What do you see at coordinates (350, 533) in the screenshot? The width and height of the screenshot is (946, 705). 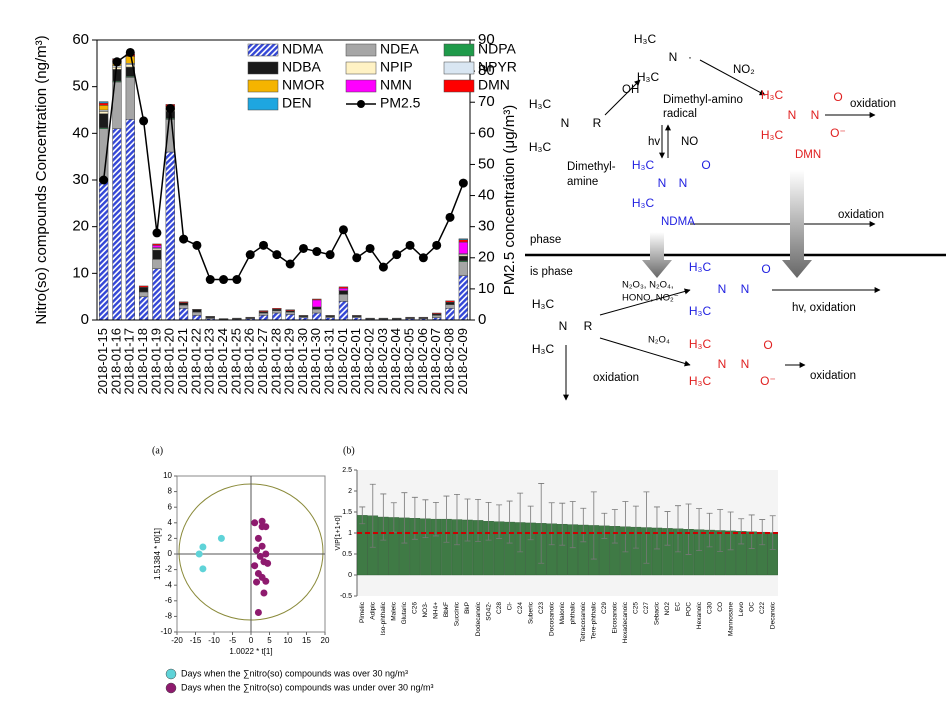 I see `y-tick-label: 1` at bounding box center [350, 533].